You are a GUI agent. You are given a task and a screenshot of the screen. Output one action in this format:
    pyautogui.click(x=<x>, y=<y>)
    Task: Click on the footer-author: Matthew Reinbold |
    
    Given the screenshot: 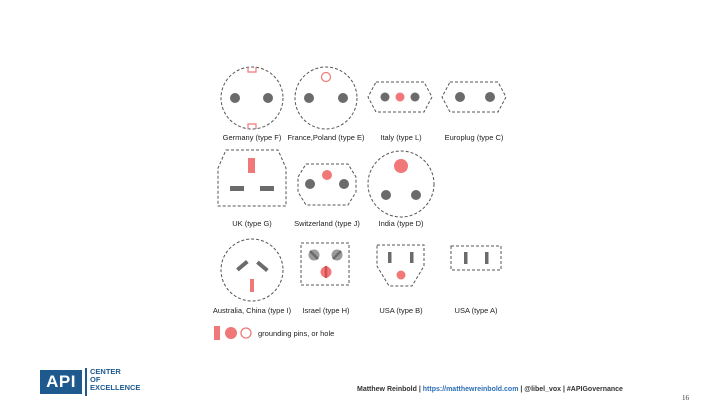 What is the action you would take?
    pyautogui.click(x=389, y=389)
    